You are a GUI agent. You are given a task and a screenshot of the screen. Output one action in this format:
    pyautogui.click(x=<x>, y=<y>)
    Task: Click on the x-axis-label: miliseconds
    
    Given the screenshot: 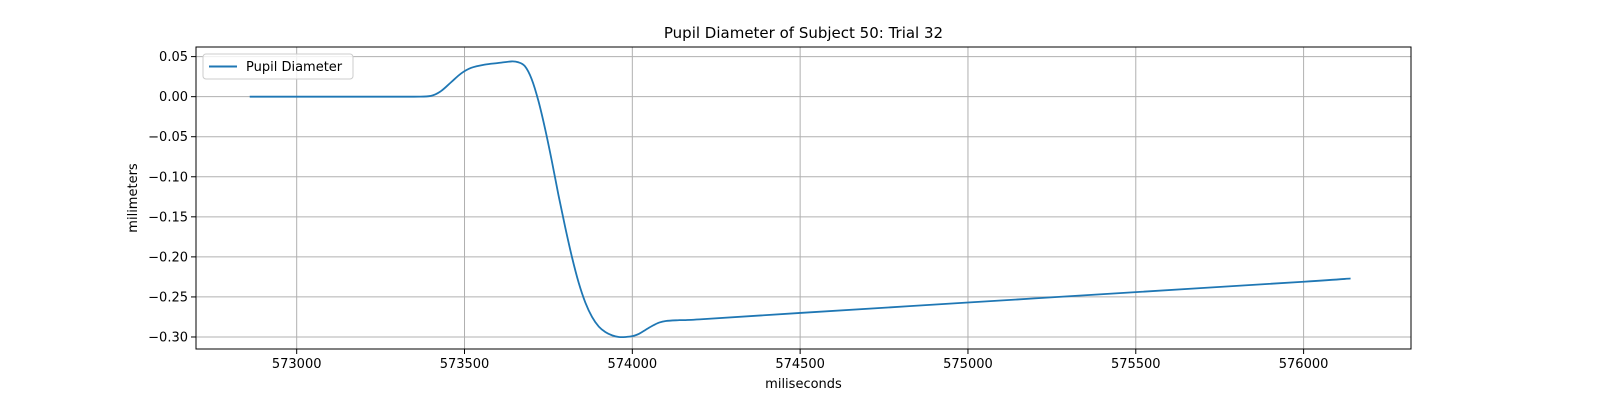 What is the action you would take?
    pyautogui.click(x=803, y=384)
    